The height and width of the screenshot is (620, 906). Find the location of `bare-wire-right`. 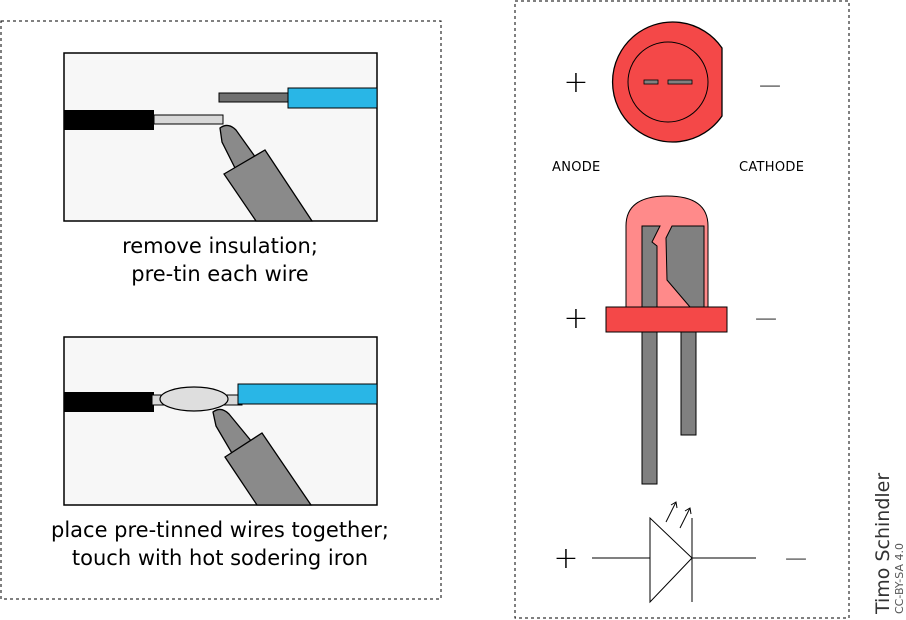

bare-wire-right is located at coordinates (254, 97).